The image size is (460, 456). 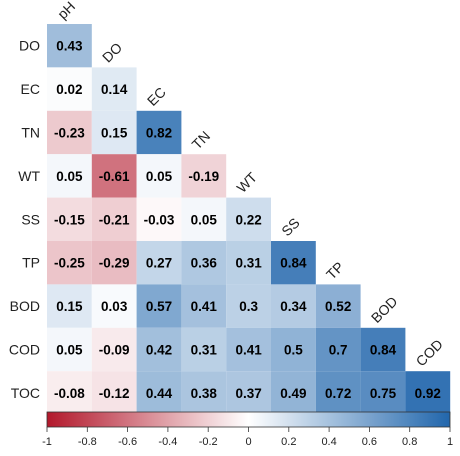 I want to click on cell-value-label: 0.42, so click(x=159, y=350).